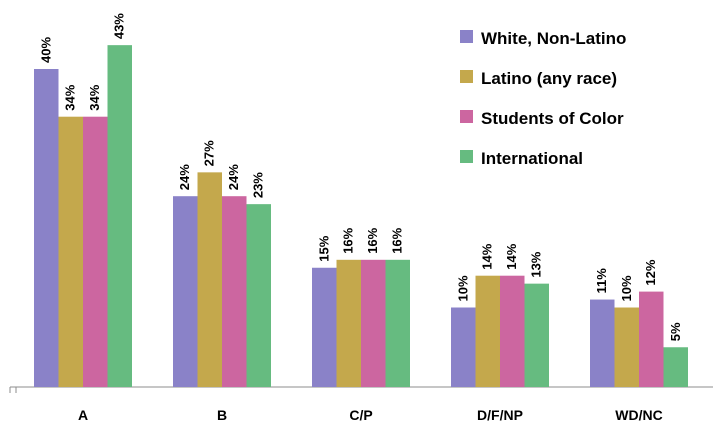 The height and width of the screenshot is (427, 719). Describe the element at coordinates (45, 50) in the screenshot. I see `data-label: 40%` at that location.